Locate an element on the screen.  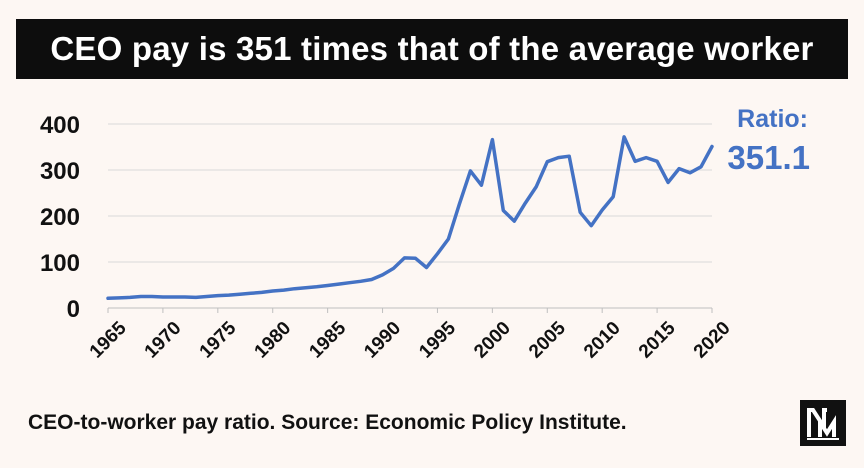
y-tick-label: 300 is located at coordinates (60, 171).